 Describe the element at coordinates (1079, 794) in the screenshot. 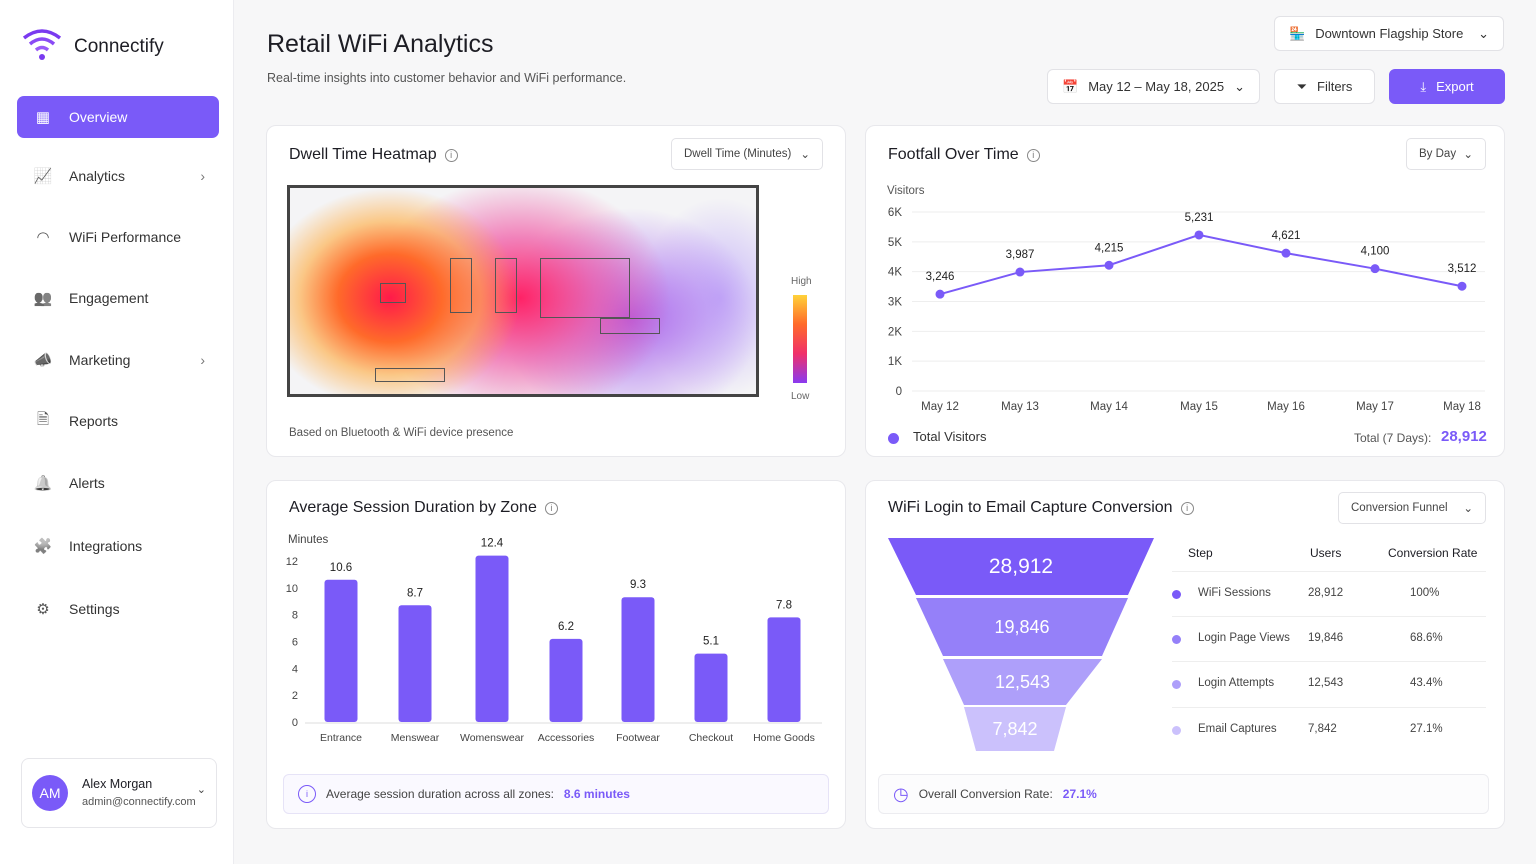

I see `overall-value: 27.1%` at that location.